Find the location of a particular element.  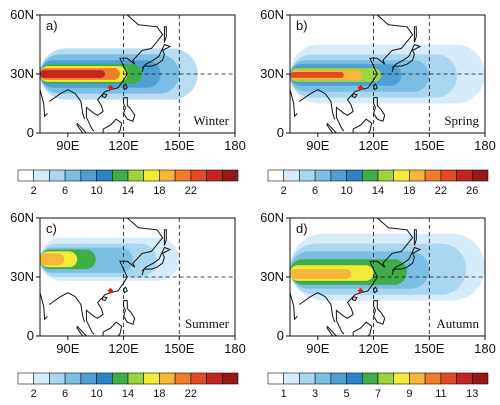

x-tick-label: 180 is located at coordinates (235, 348).